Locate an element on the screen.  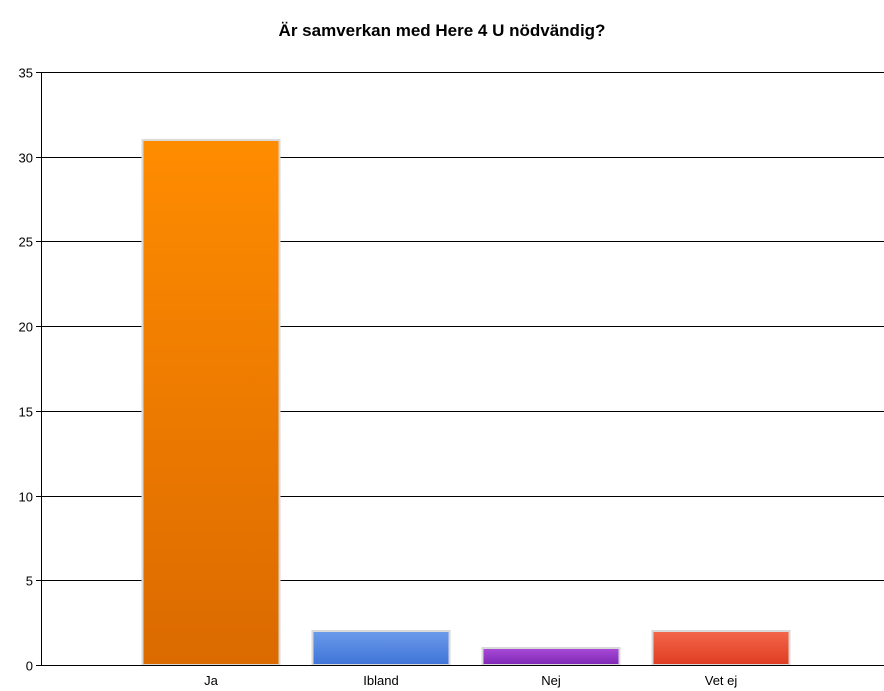
x-tick-label-1: Ibland is located at coordinates (380, 680).